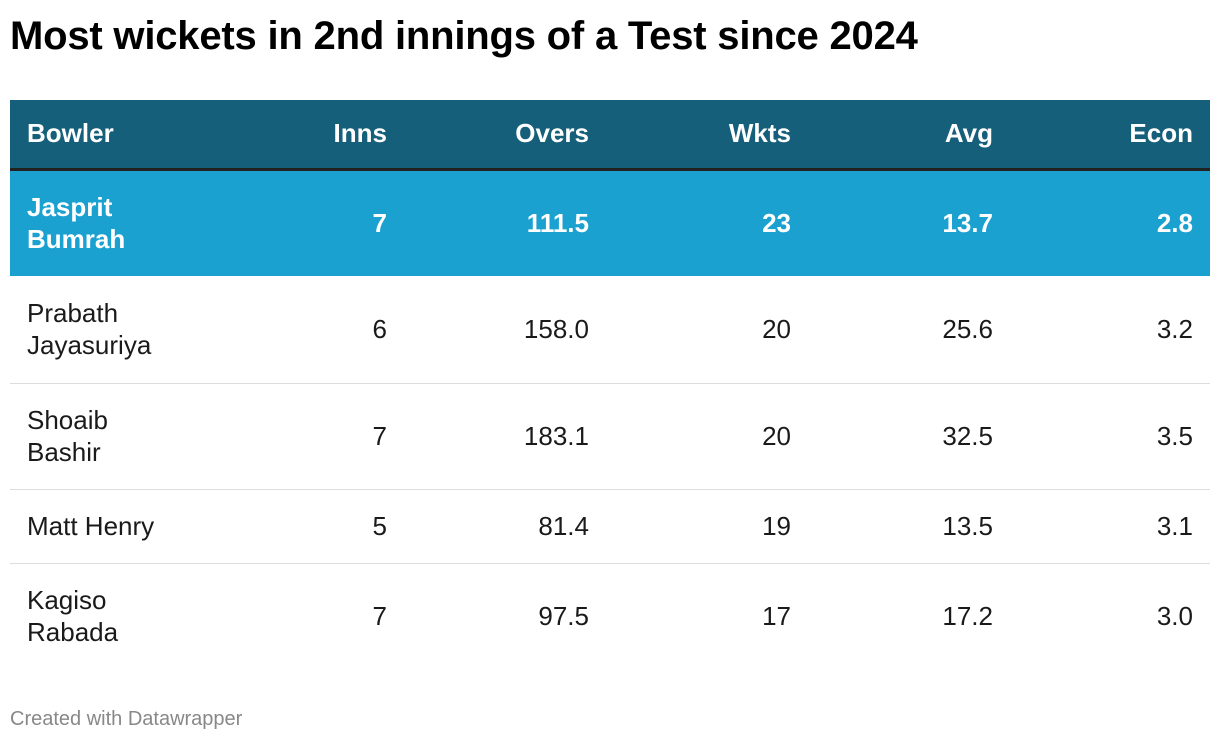  What do you see at coordinates (379, 328) in the screenshot?
I see `inns-cell: 6` at bounding box center [379, 328].